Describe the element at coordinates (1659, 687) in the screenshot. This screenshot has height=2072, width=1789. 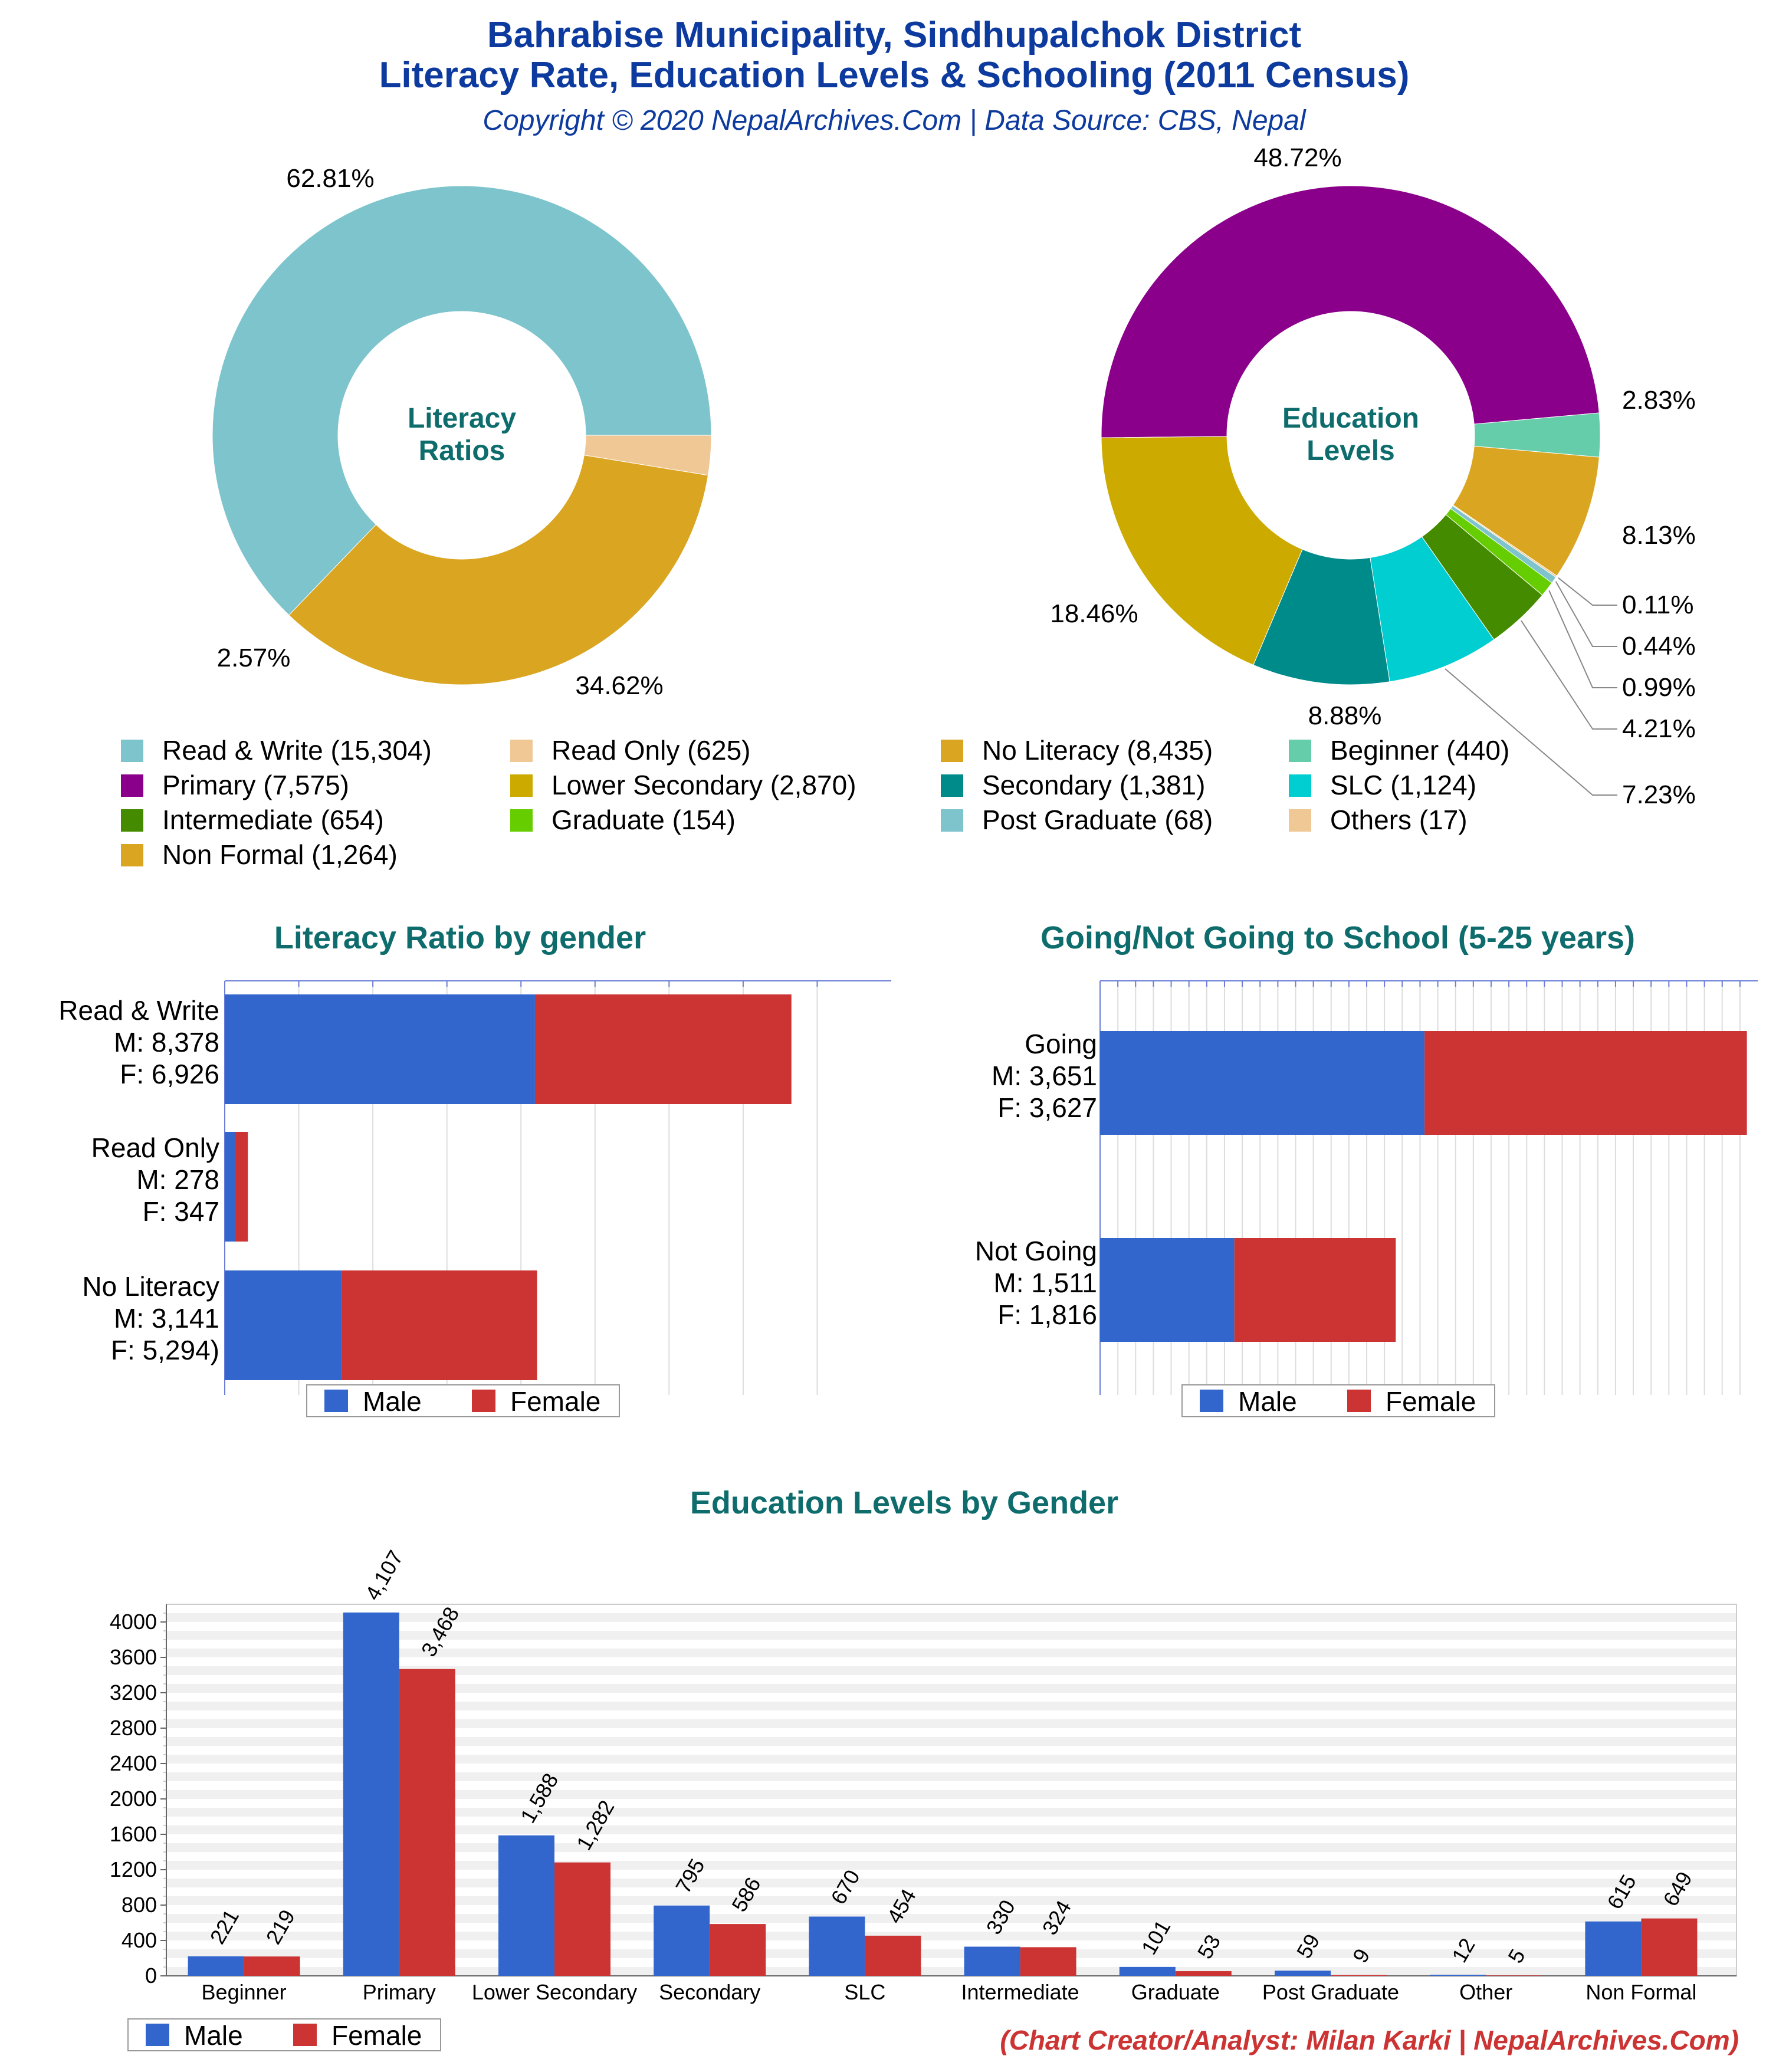
I see `pct-label-graduate: 0.99%` at that location.